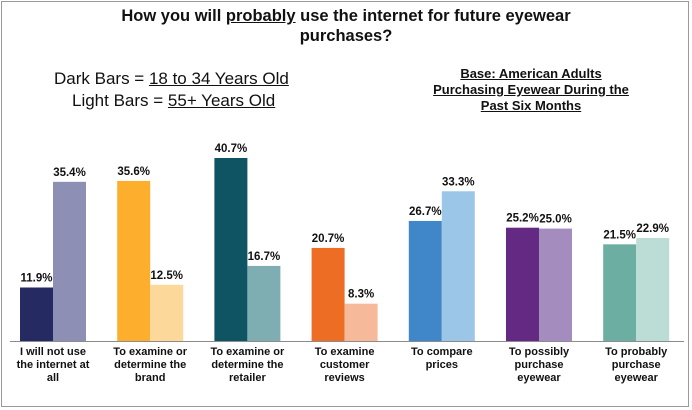 The height and width of the screenshot is (410, 692). I want to click on category-label-line: To compare, so click(442, 352).